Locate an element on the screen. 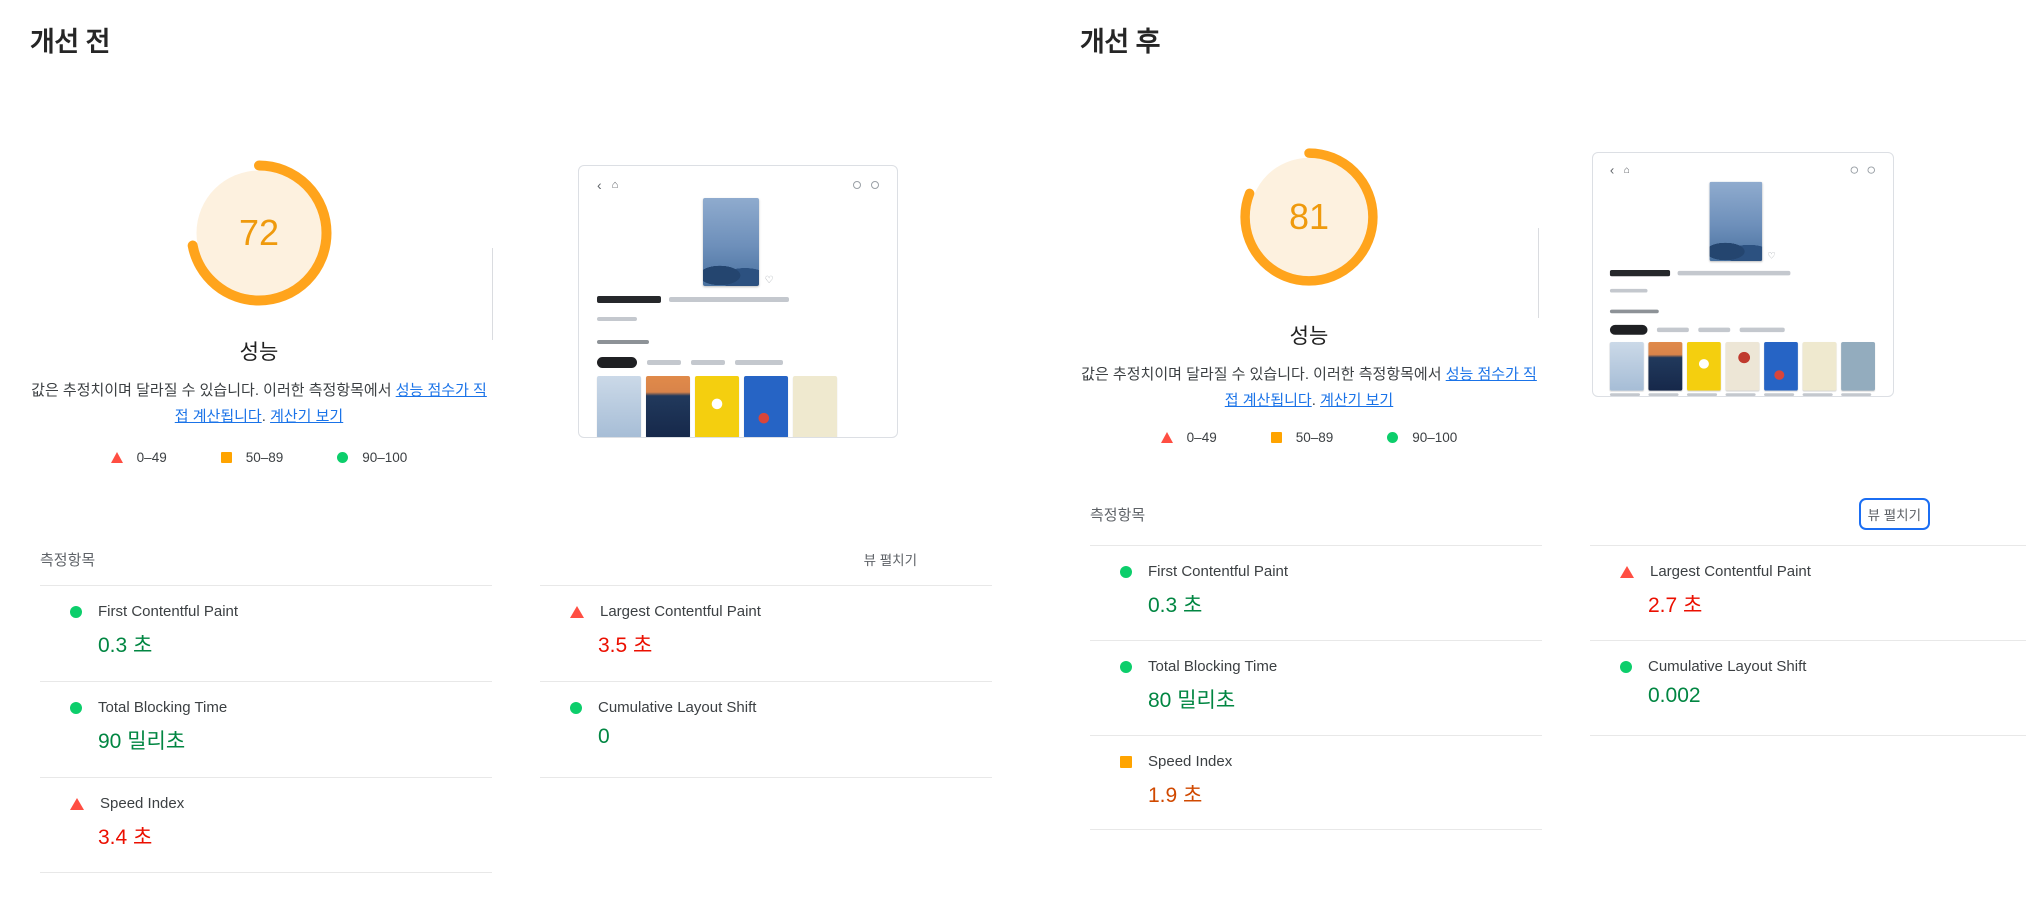 The height and width of the screenshot is (902, 2026). score-legend: 0–49 50–89 90–100 is located at coordinates (258, 457).